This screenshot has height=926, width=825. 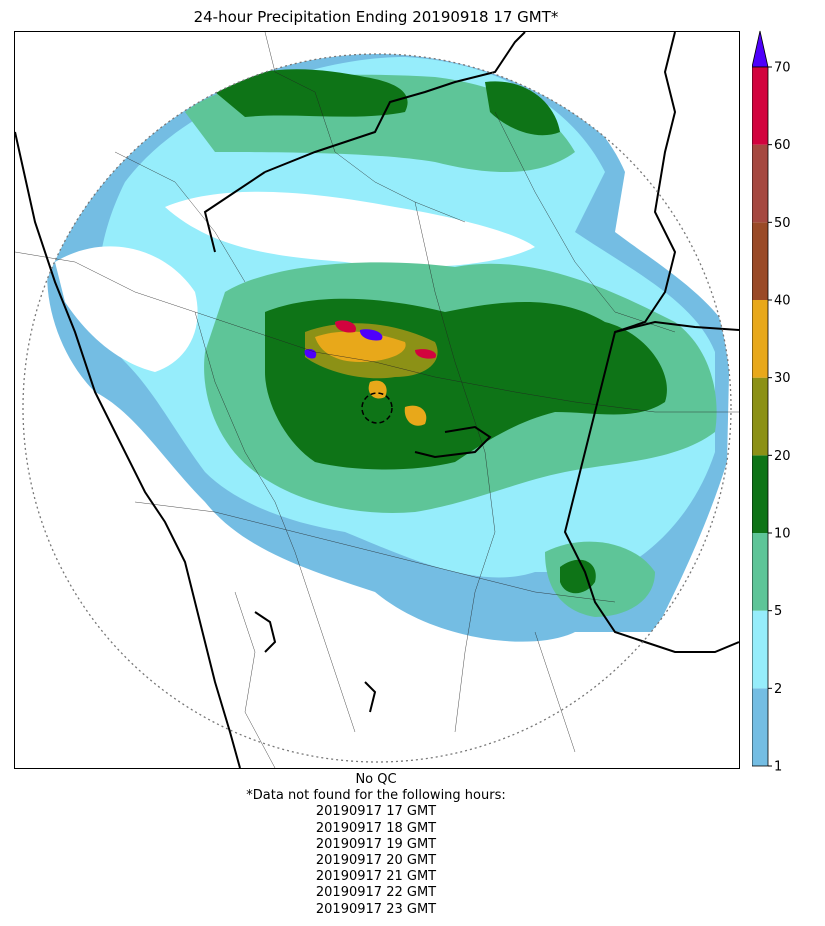 What do you see at coordinates (371, 335) in the screenshot?
I see `precip-band-70-plus` at bounding box center [371, 335].